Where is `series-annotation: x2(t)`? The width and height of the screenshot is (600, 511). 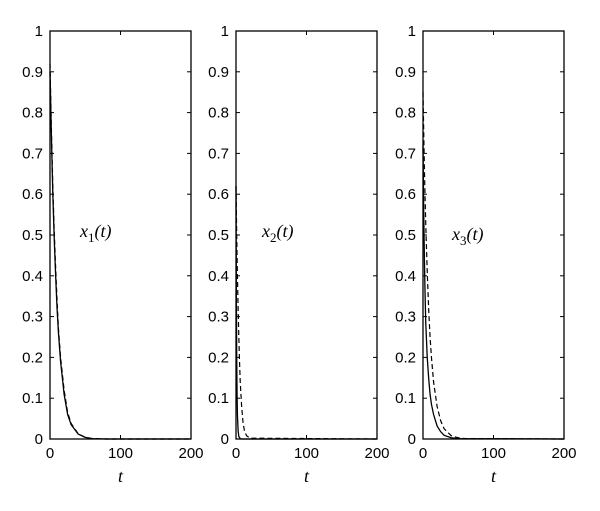 series-annotation: x2(t) is located at coordinates (277, 233).